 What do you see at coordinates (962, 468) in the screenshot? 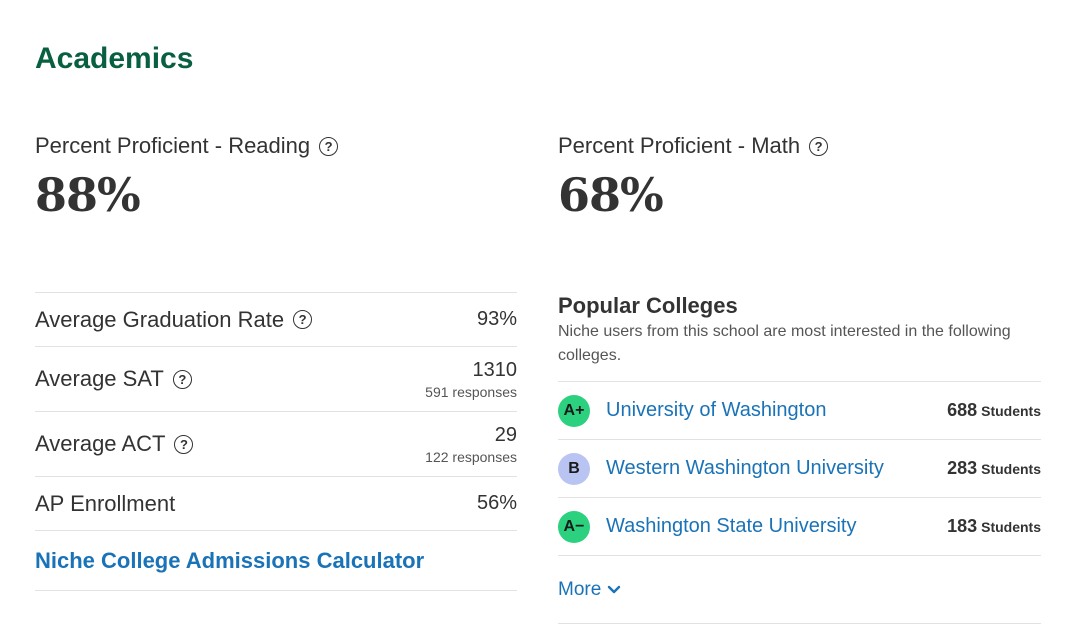
I see `student-count: 283` at bounding box center [962, 468].